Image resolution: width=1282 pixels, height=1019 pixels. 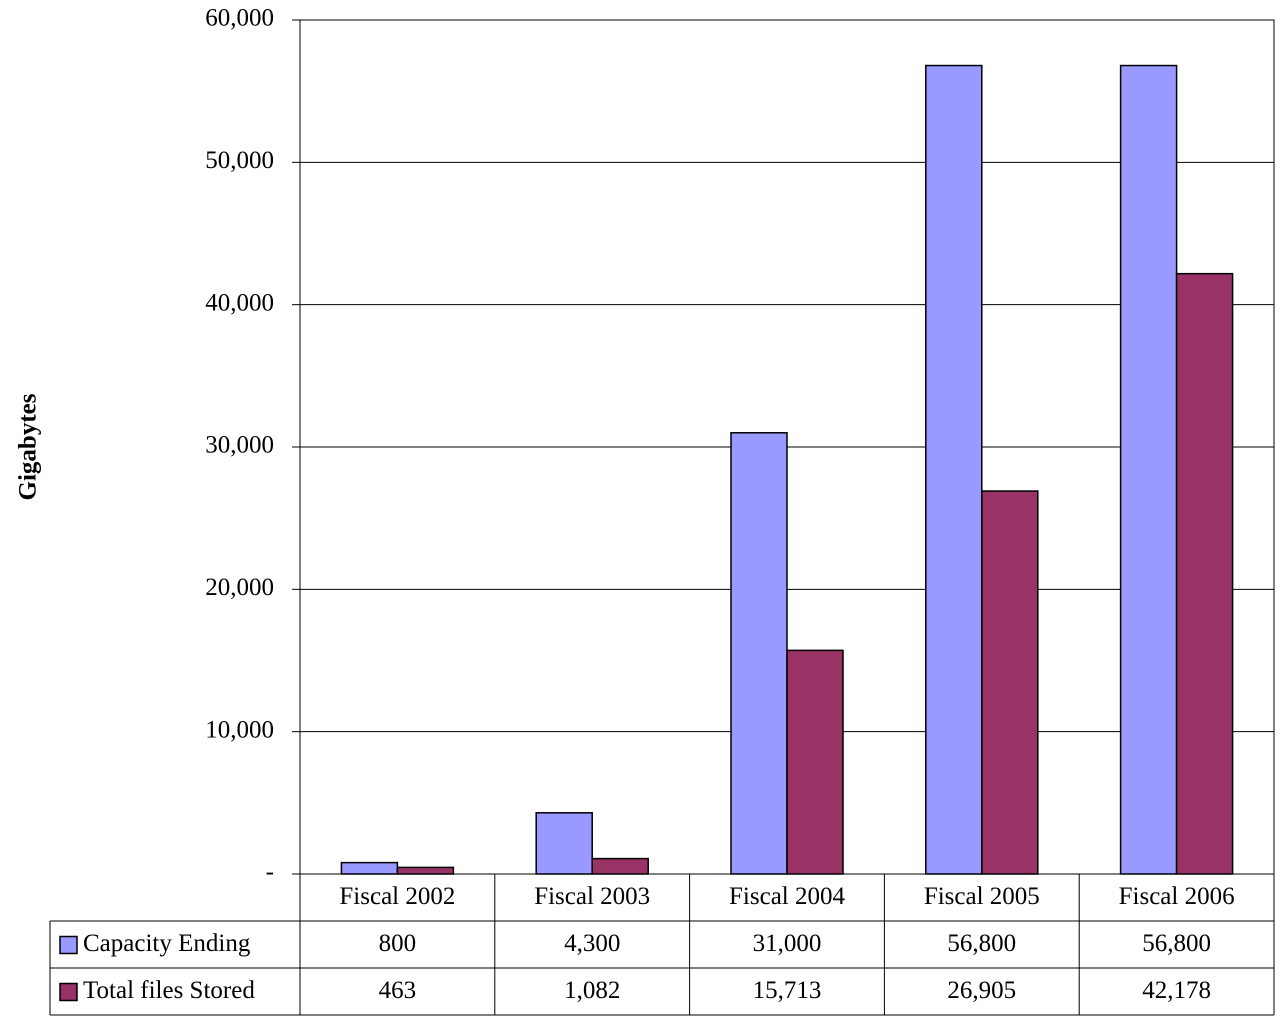 I want to click on y-tick-label: -, so click(x=270, y=872).